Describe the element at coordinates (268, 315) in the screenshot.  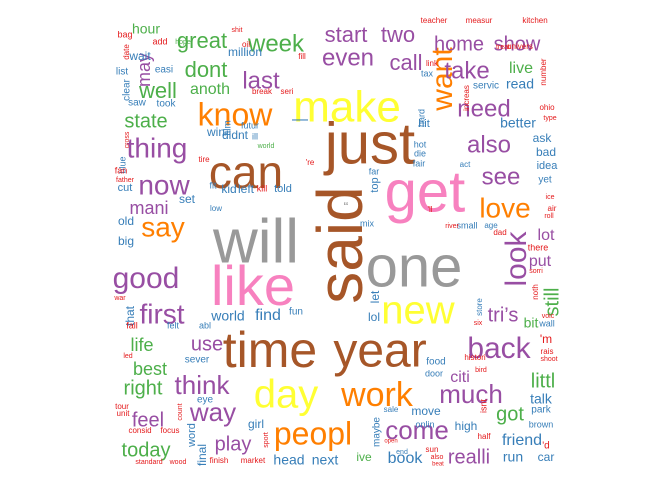
I see `word-find-66: find` at that location.